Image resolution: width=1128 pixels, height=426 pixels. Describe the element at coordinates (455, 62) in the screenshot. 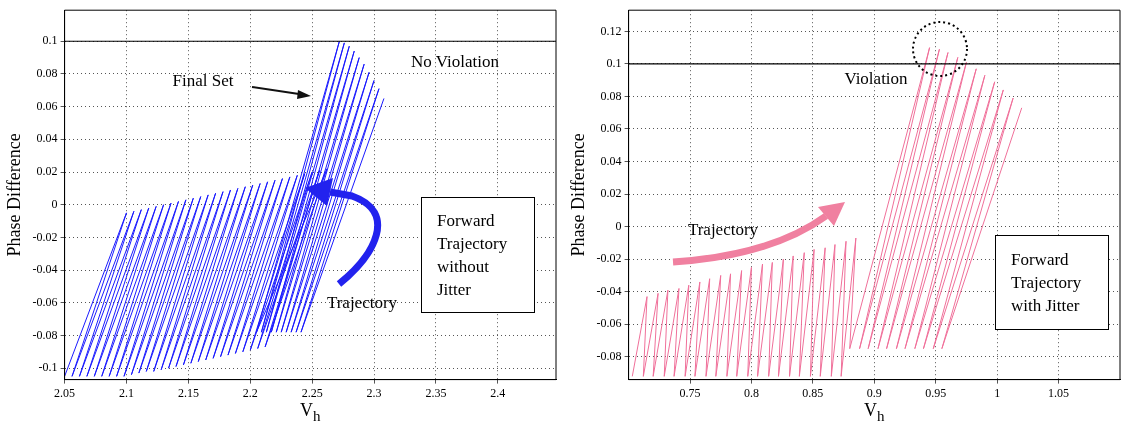

I see `annotation: No Violation` at that location.